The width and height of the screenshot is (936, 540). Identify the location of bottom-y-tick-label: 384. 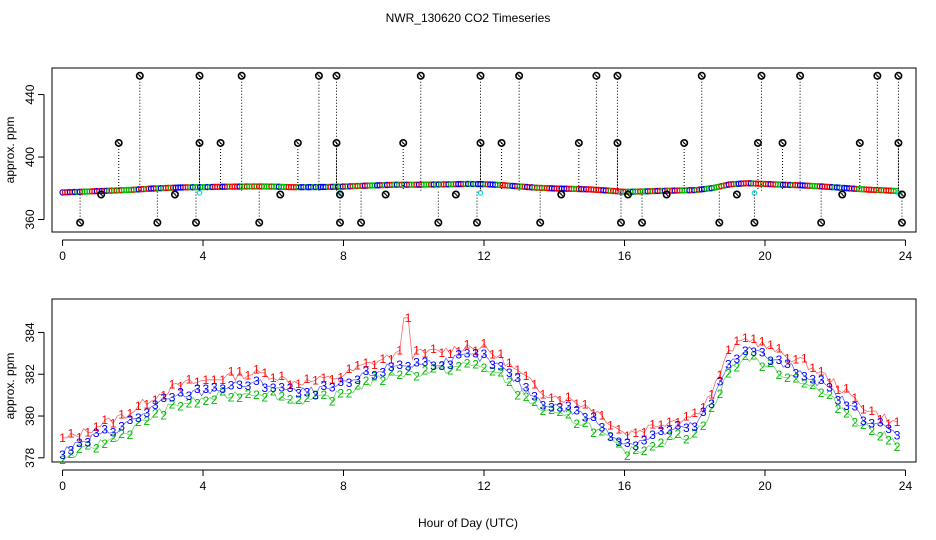
(30, 332).